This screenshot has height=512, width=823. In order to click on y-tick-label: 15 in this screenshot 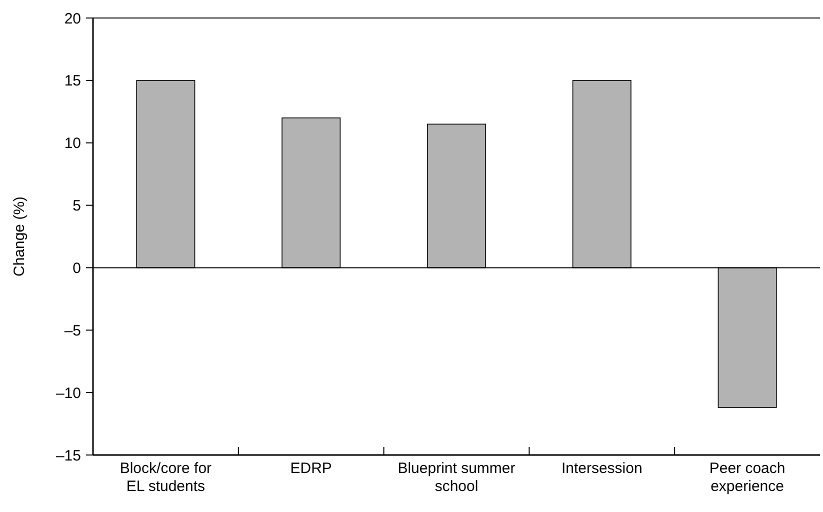, I will do `click(72, 81)`.